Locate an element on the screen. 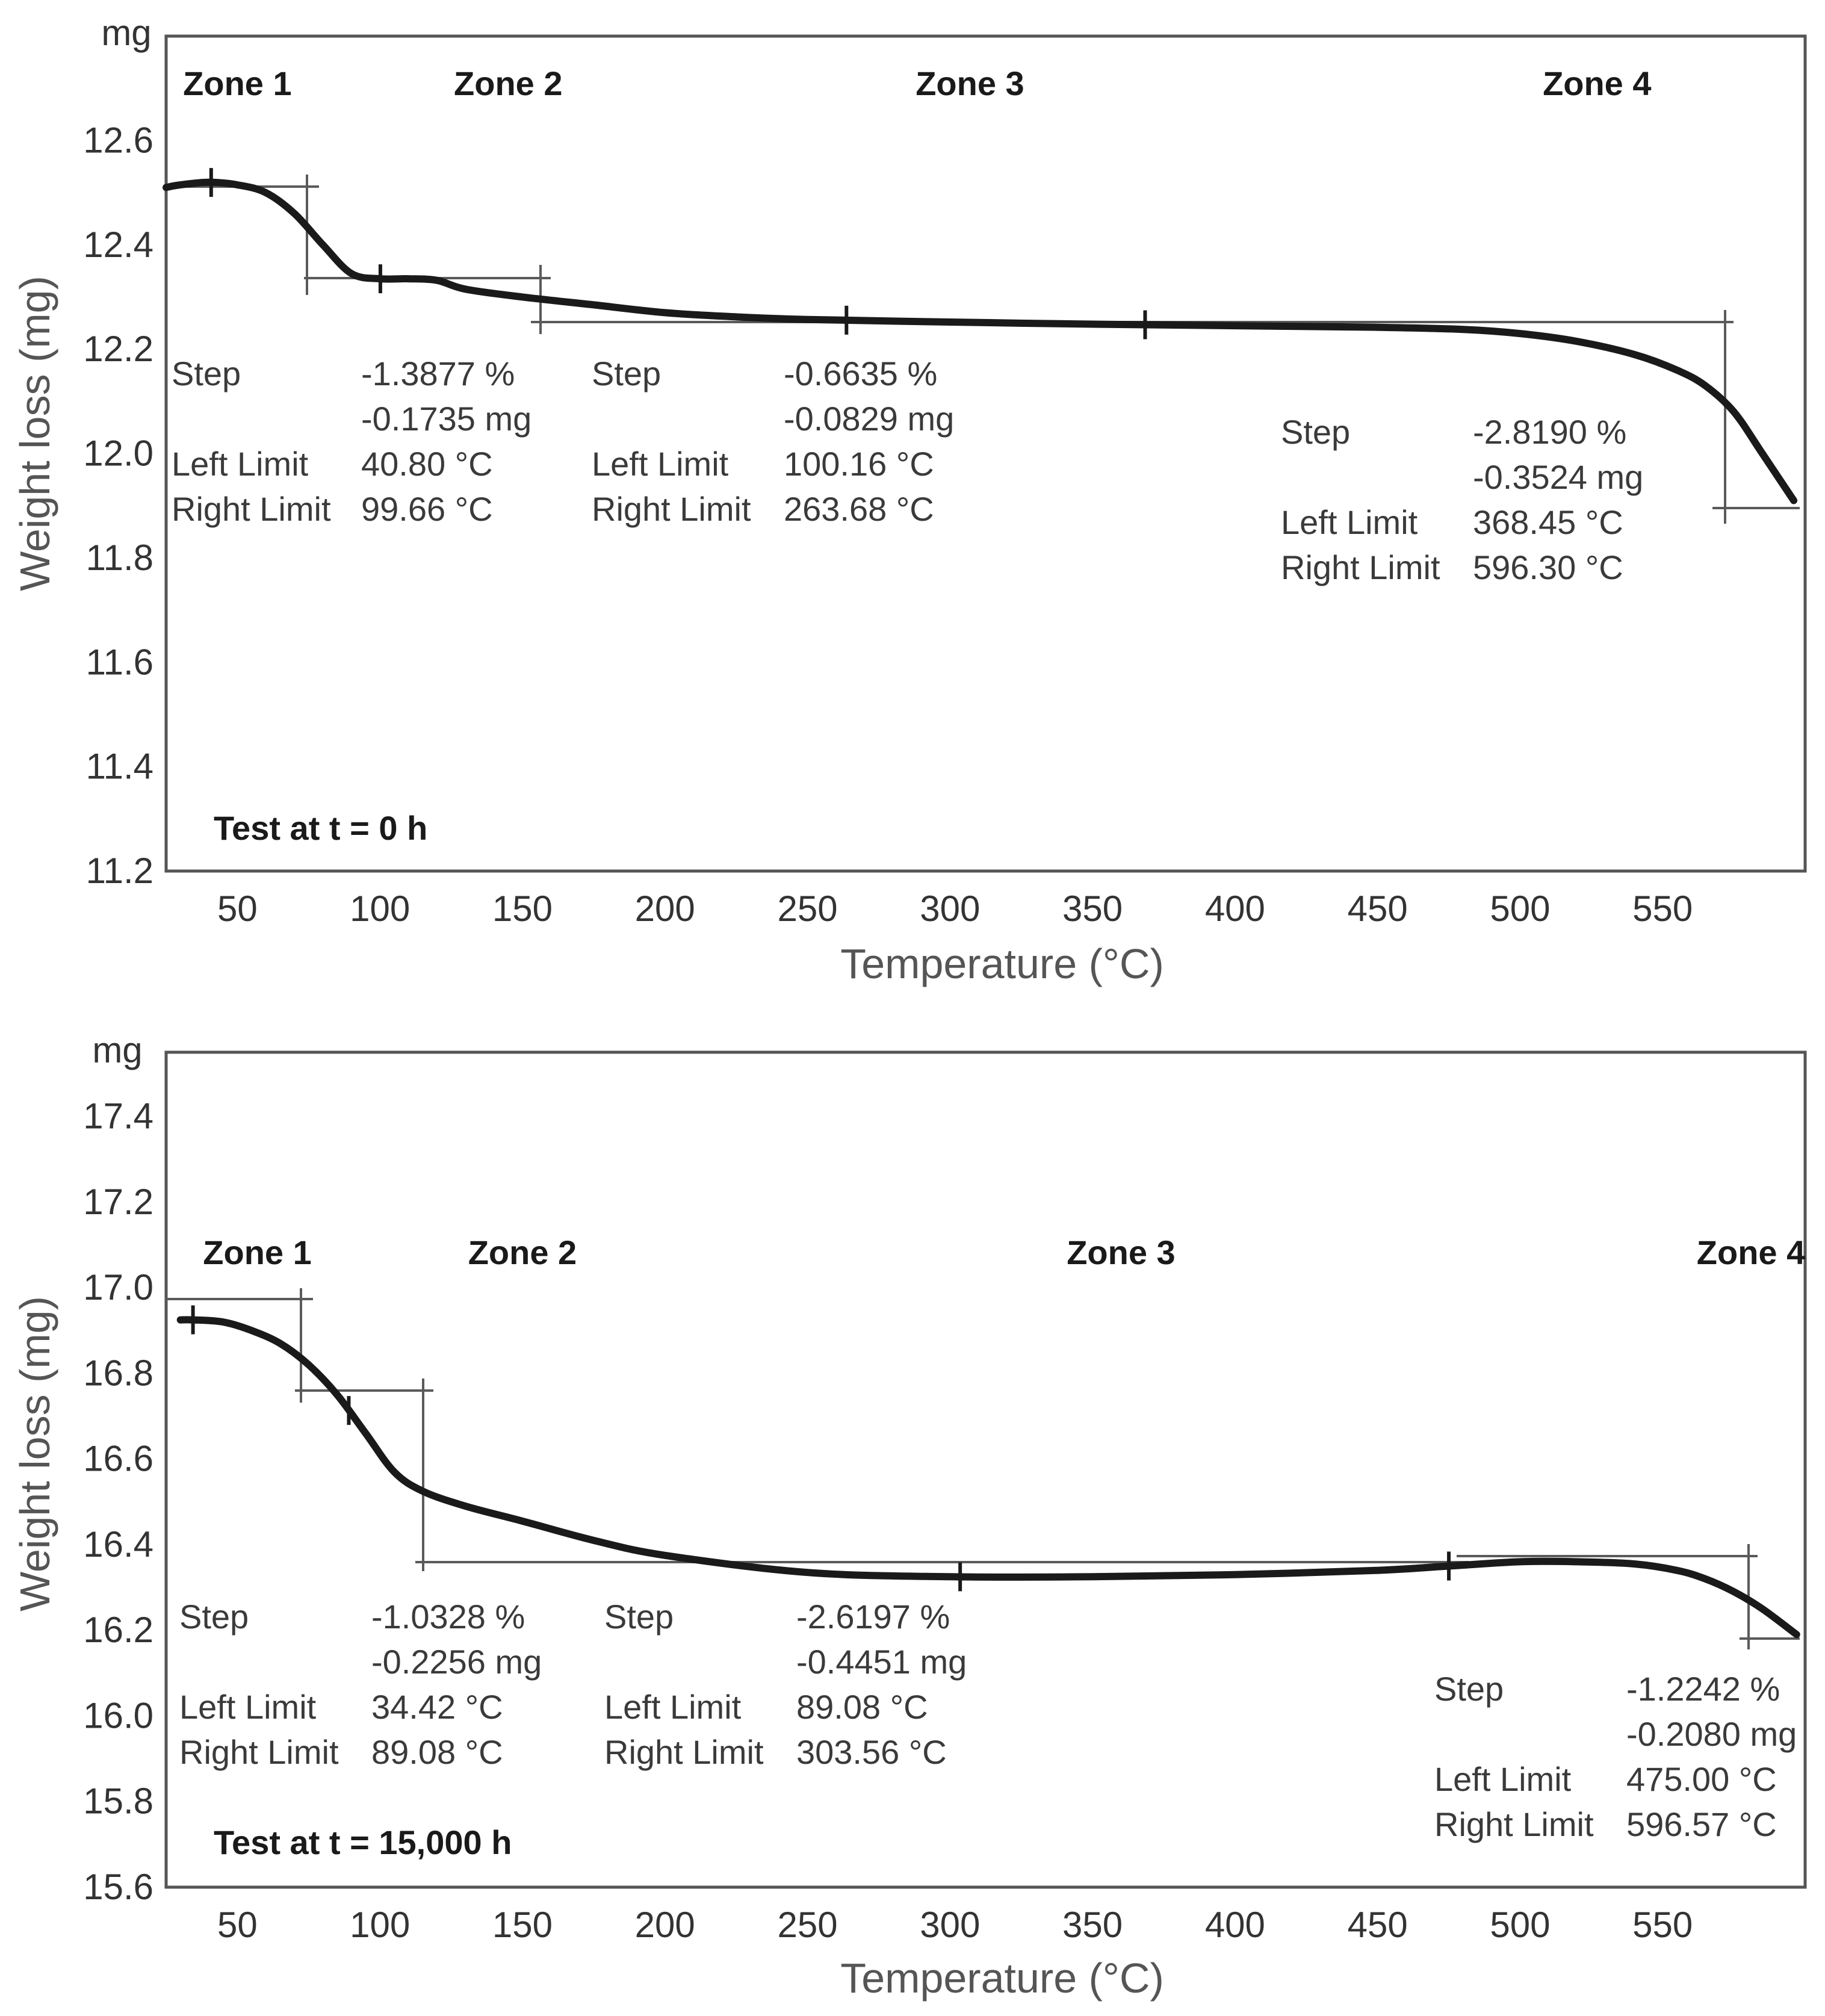 This screenshot has width=1825, height=2016. left-limit-value: 475.00 °C is located at coordinates (1701, 1779).